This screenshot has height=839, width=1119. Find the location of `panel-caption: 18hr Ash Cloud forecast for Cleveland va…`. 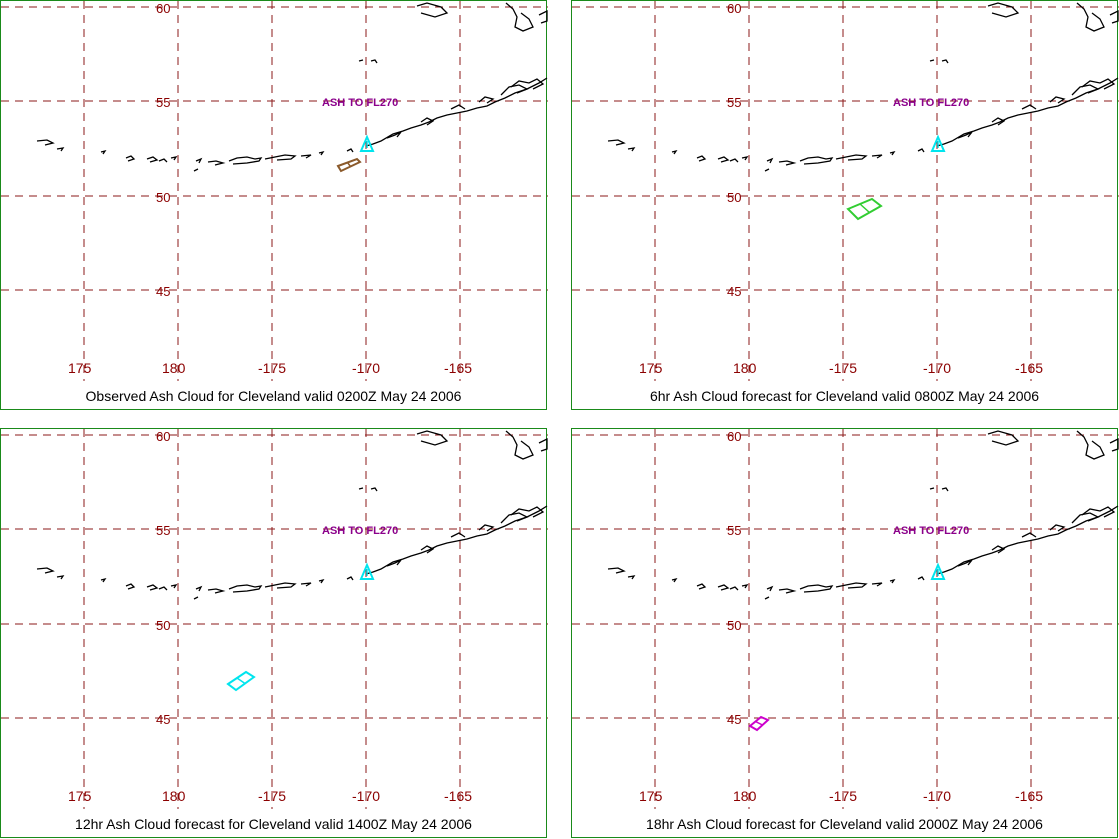

panel-caption: 18hr Ash Cloud forecast for Cleveland va… is located at coordinates (844, 824).